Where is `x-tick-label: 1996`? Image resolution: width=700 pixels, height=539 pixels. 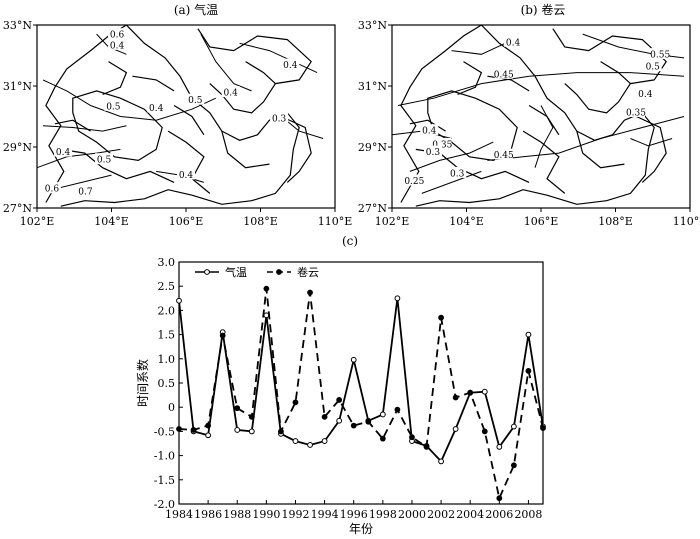 x-tick-label: 1996 is located at coordinates (354, 514).